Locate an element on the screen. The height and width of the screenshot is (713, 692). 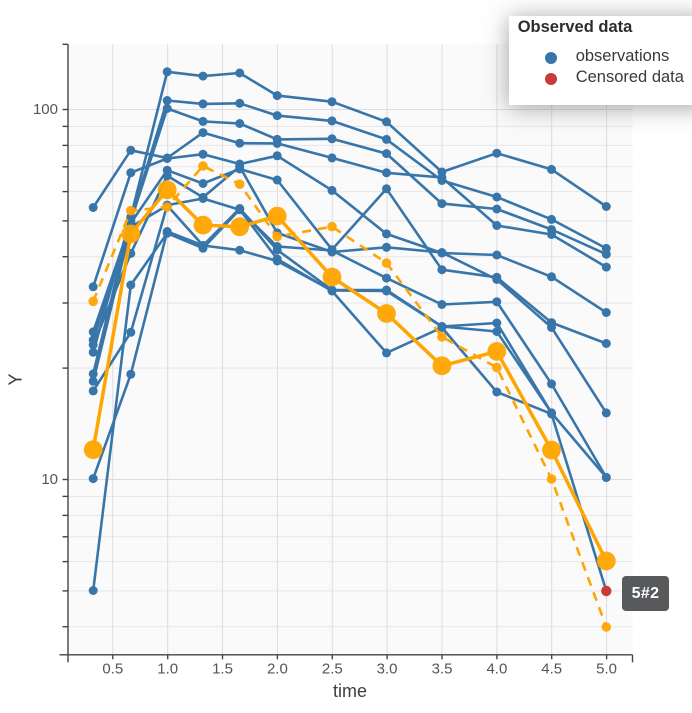
svg-text: 5.0 is located at coordinates (606, 669).